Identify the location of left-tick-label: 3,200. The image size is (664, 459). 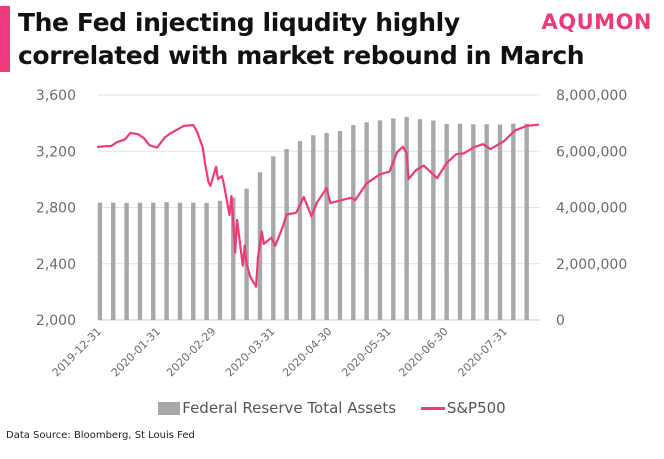
(56, 152).